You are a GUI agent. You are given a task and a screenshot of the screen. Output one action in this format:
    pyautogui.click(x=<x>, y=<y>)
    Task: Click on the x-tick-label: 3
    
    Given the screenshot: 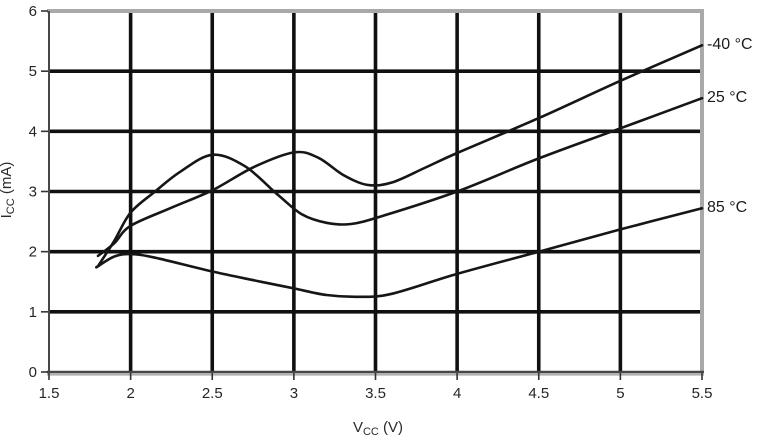 What is the action you would take?
    pyautogui.click(x=294, y=393)
    